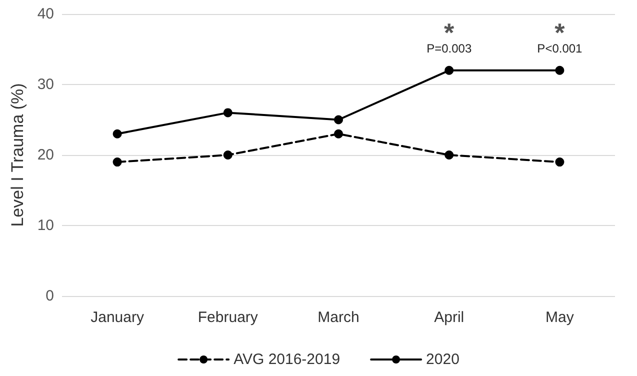 This screenshot has width=637, height=376. I want to click on x-tick-label: May, so click(560, 317).